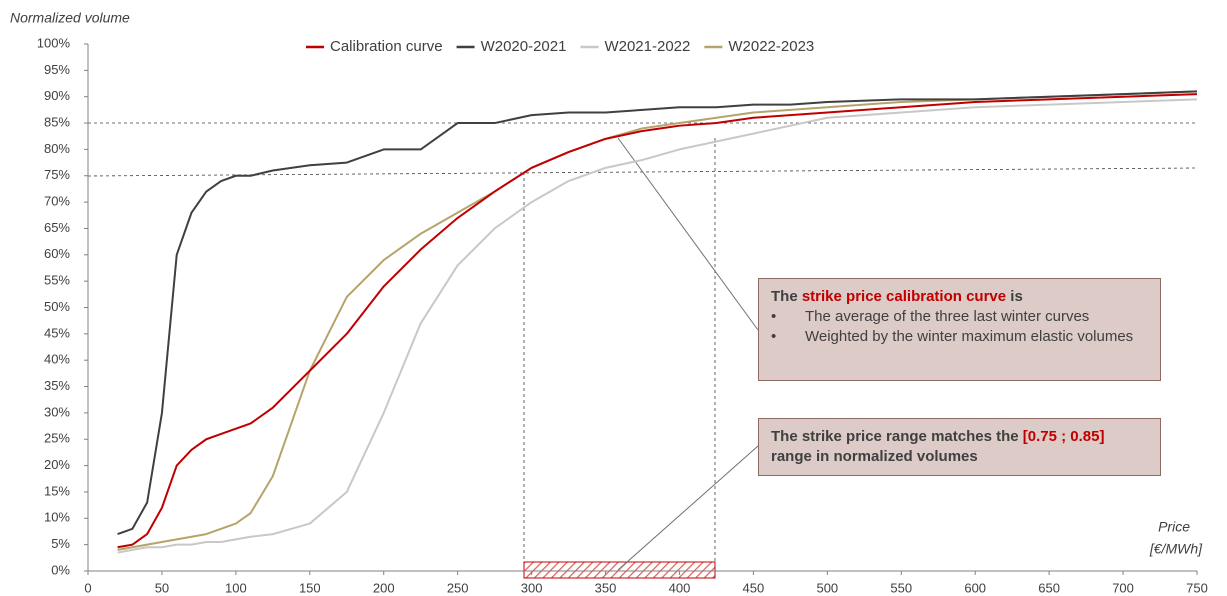 This screenshot has height=596, width=1227. I want to click on y-tick-label: 0%, so click(60, 569).